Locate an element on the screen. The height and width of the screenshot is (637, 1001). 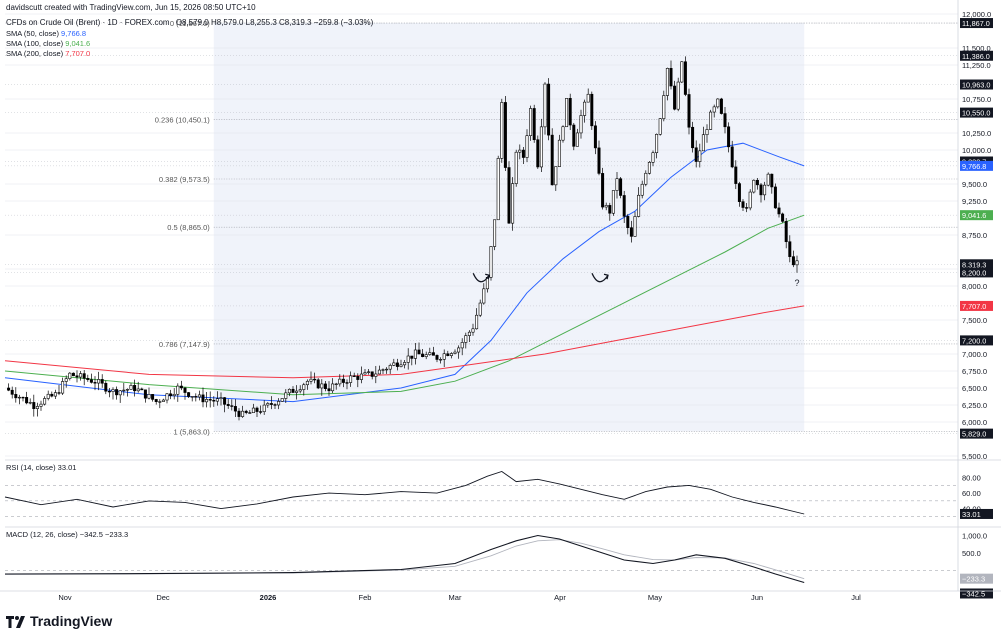
price-tag-label: 9,041.6 is located at coordinates (974, 215).